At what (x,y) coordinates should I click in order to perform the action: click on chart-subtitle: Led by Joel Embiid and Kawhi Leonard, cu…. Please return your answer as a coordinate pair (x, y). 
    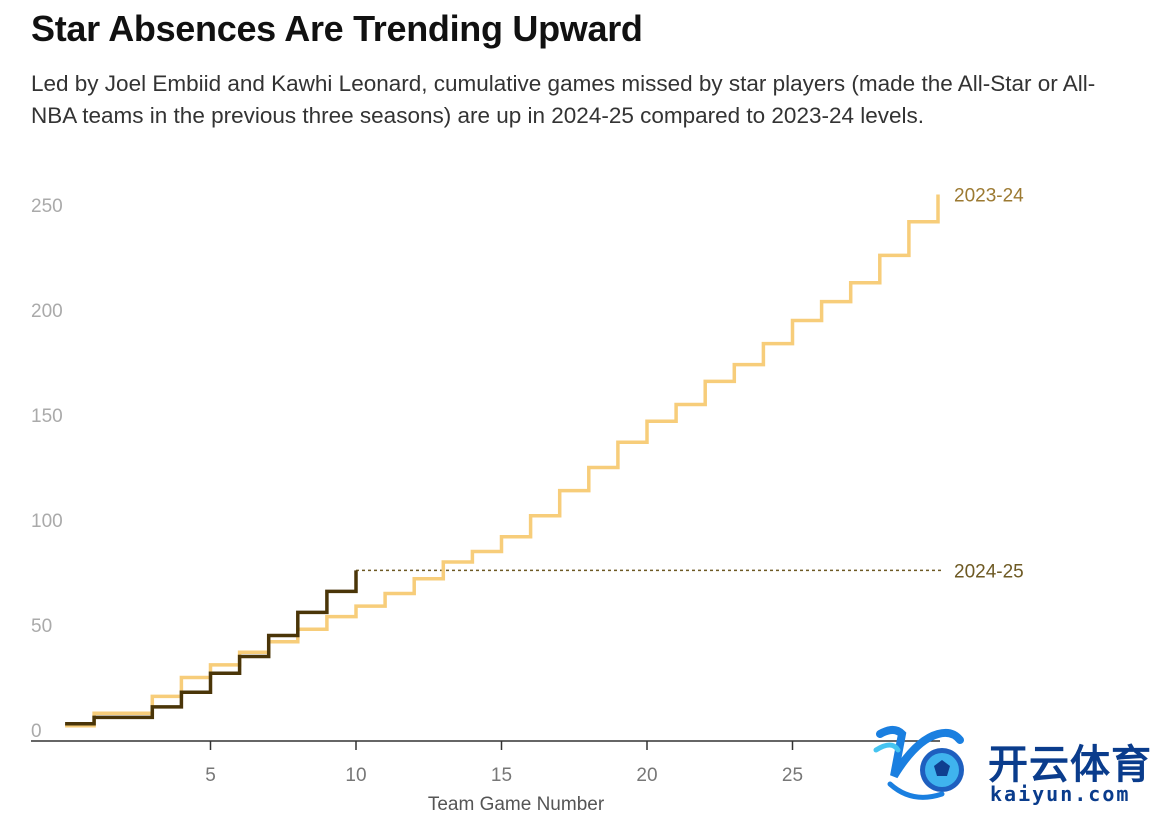
    Looking at the image, I should click on (563, 99).